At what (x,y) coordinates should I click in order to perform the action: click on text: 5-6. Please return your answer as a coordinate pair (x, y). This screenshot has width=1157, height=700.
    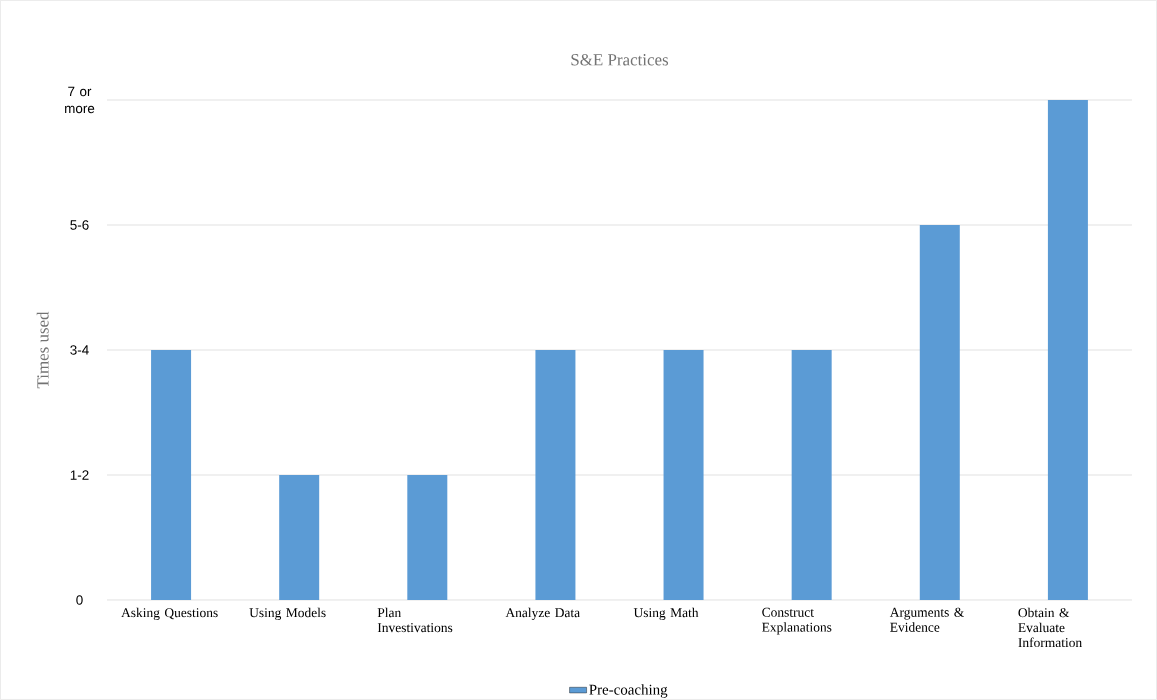
    Looking at the image, I should click on (79, 225).